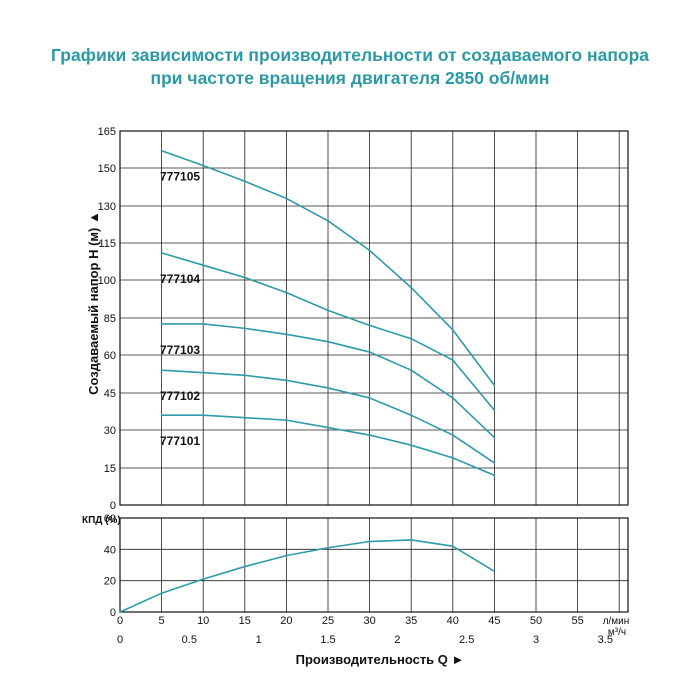 The height and width of the screenshot is (700, 700). Describe the element at coordinates (180, 177) in the screenshot. I see `series-label-777105: 777105` at that location.